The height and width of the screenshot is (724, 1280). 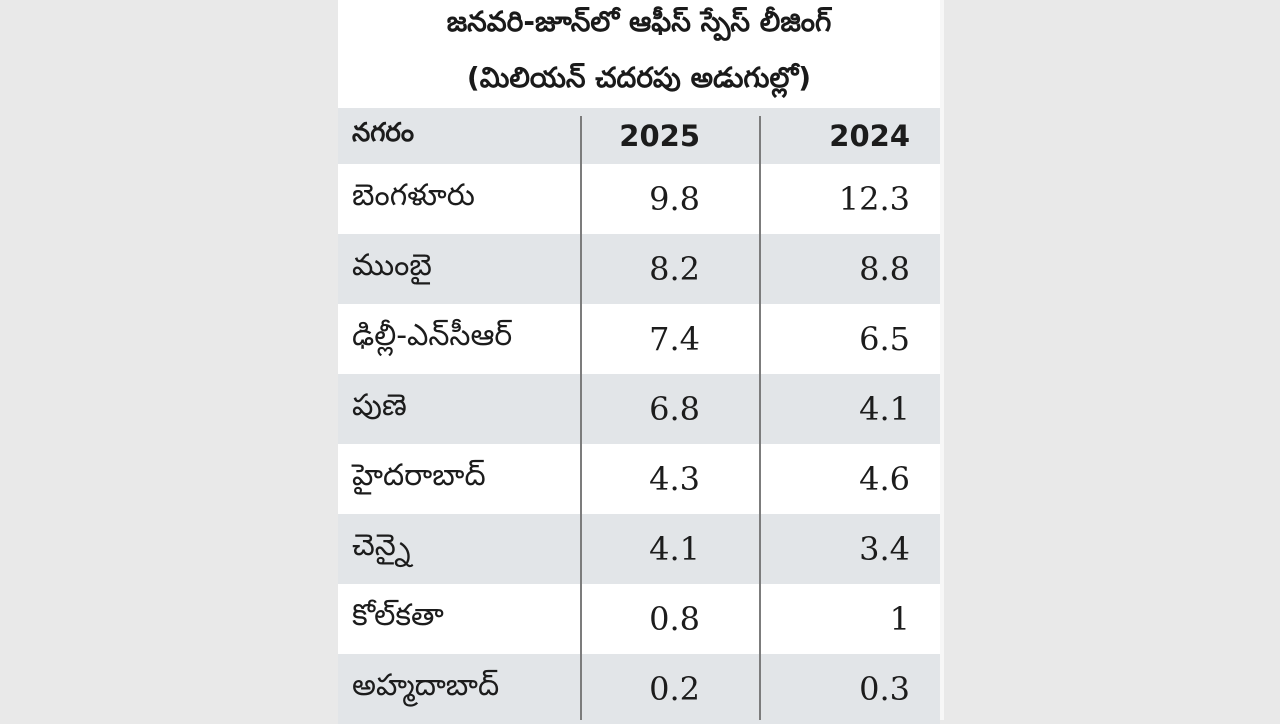 I want to click on value-2024: 8.8, so click(x=884, y=269).